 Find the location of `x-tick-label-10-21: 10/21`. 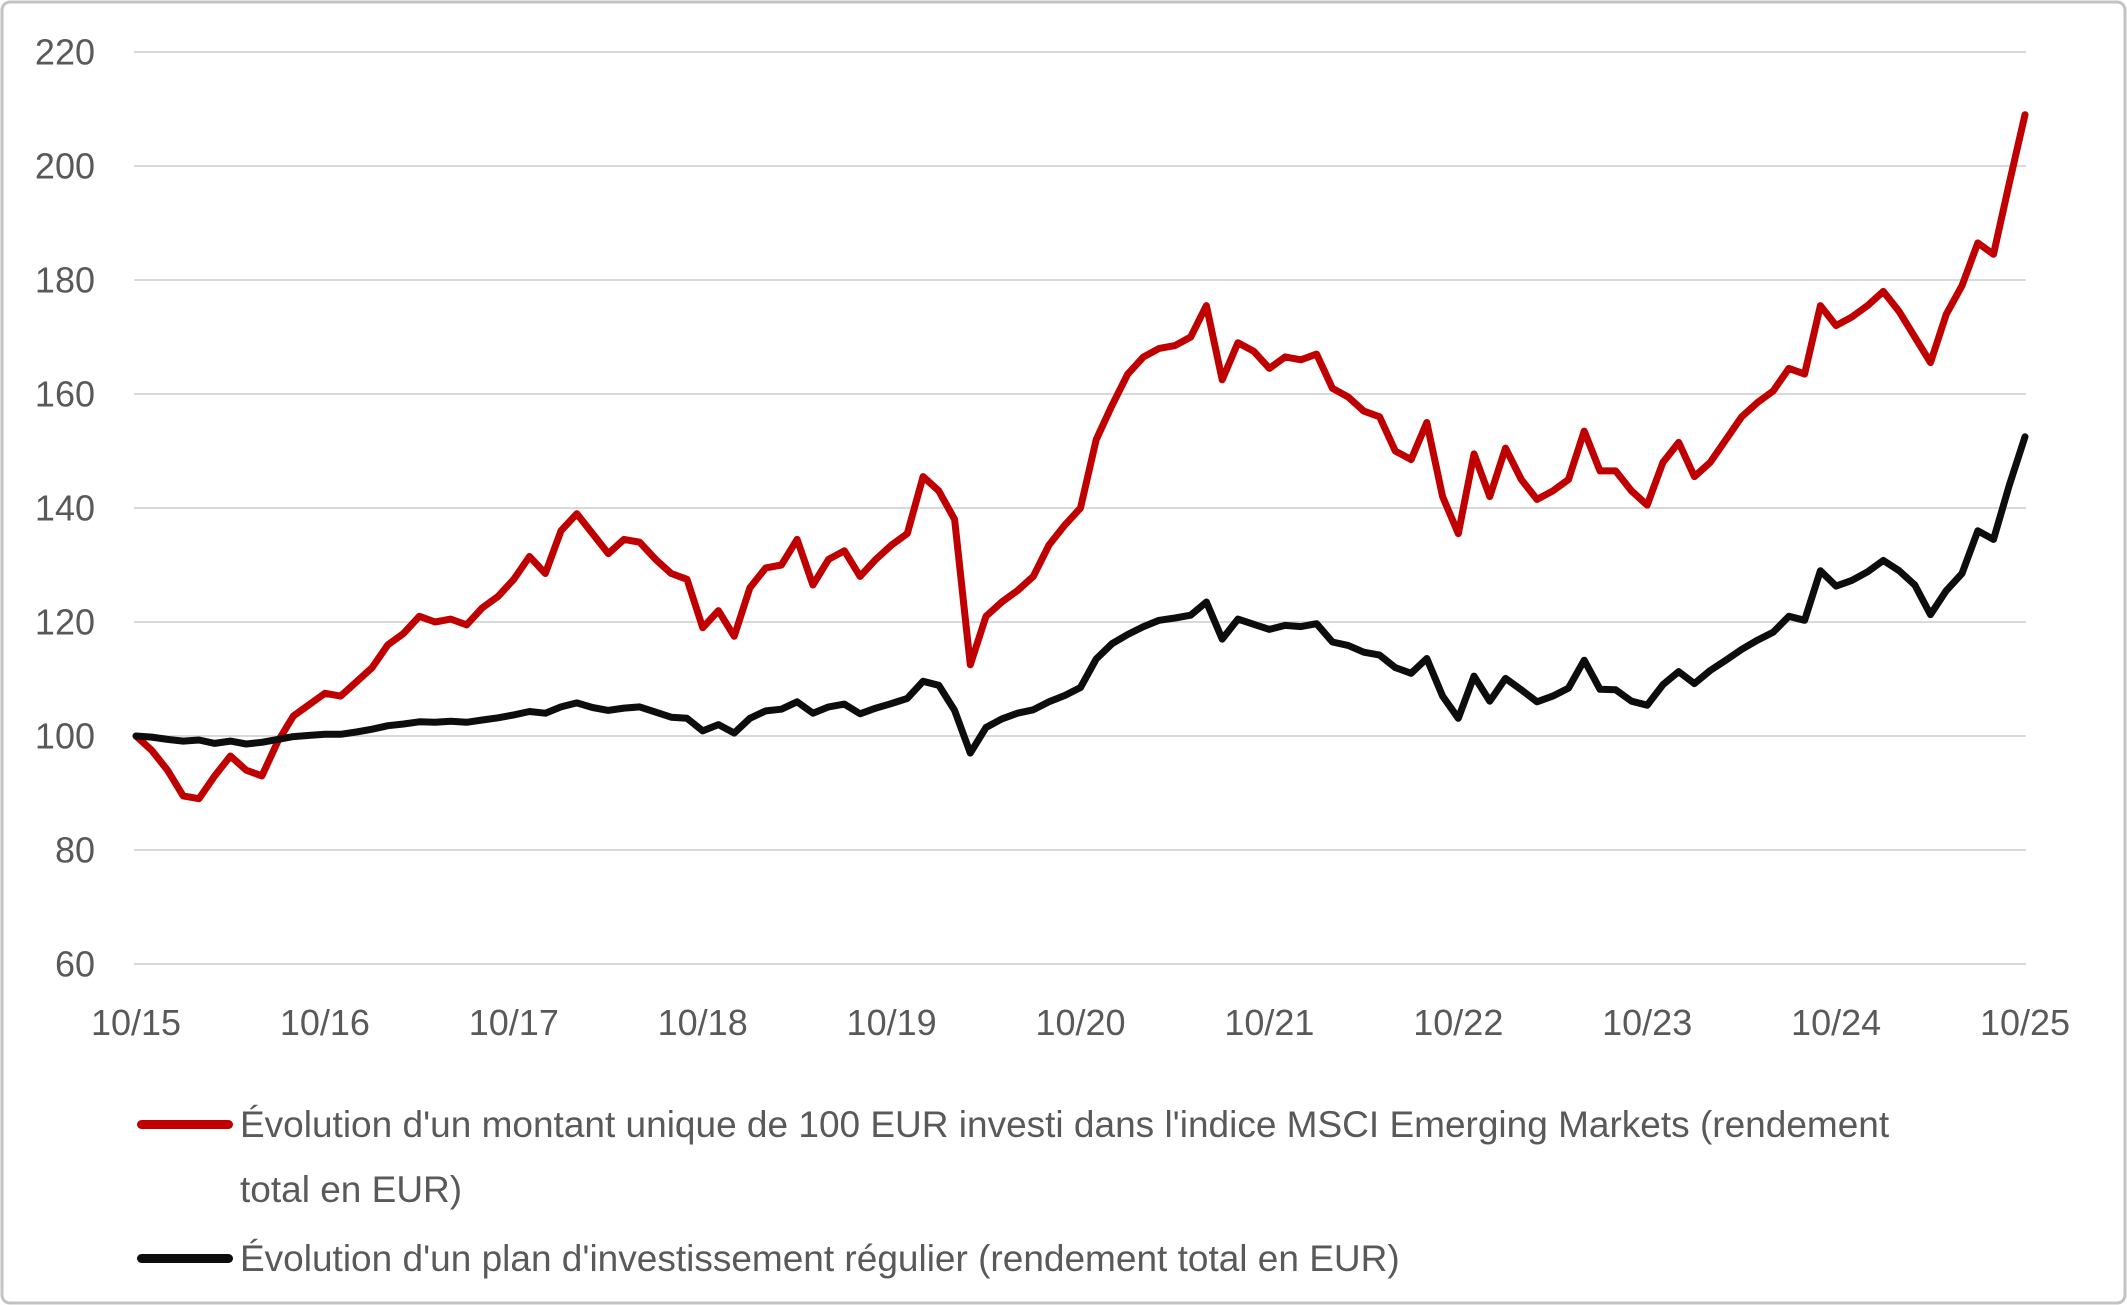

x-tick-label-10-21: 10/21 is located at coordinates (1269, 1022).